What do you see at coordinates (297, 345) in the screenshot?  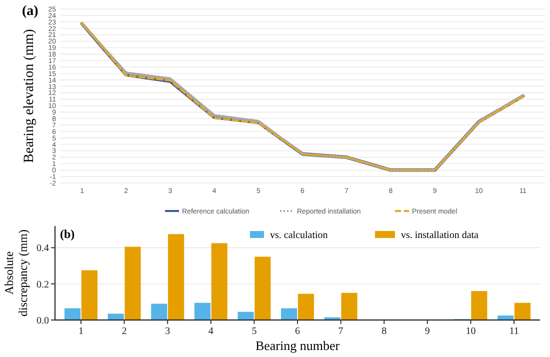 I see `x-axis-title: Bearing number` at bounding box center [297, 345].